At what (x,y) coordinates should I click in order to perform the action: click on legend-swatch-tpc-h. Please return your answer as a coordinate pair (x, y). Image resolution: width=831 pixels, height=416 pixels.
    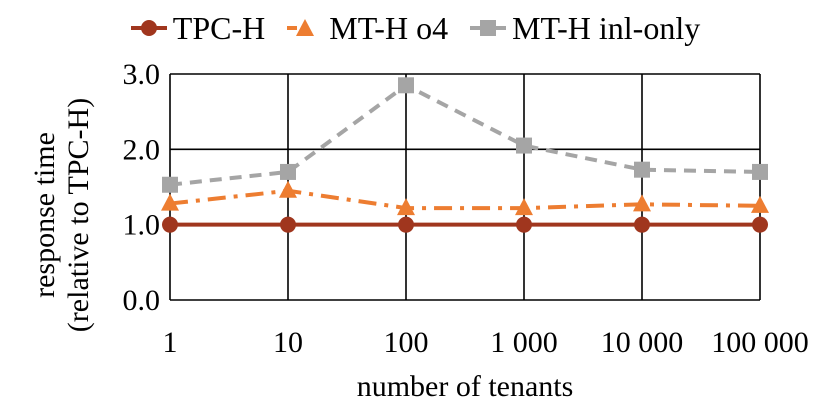
    Looking at the image, I should click on (148, 28).